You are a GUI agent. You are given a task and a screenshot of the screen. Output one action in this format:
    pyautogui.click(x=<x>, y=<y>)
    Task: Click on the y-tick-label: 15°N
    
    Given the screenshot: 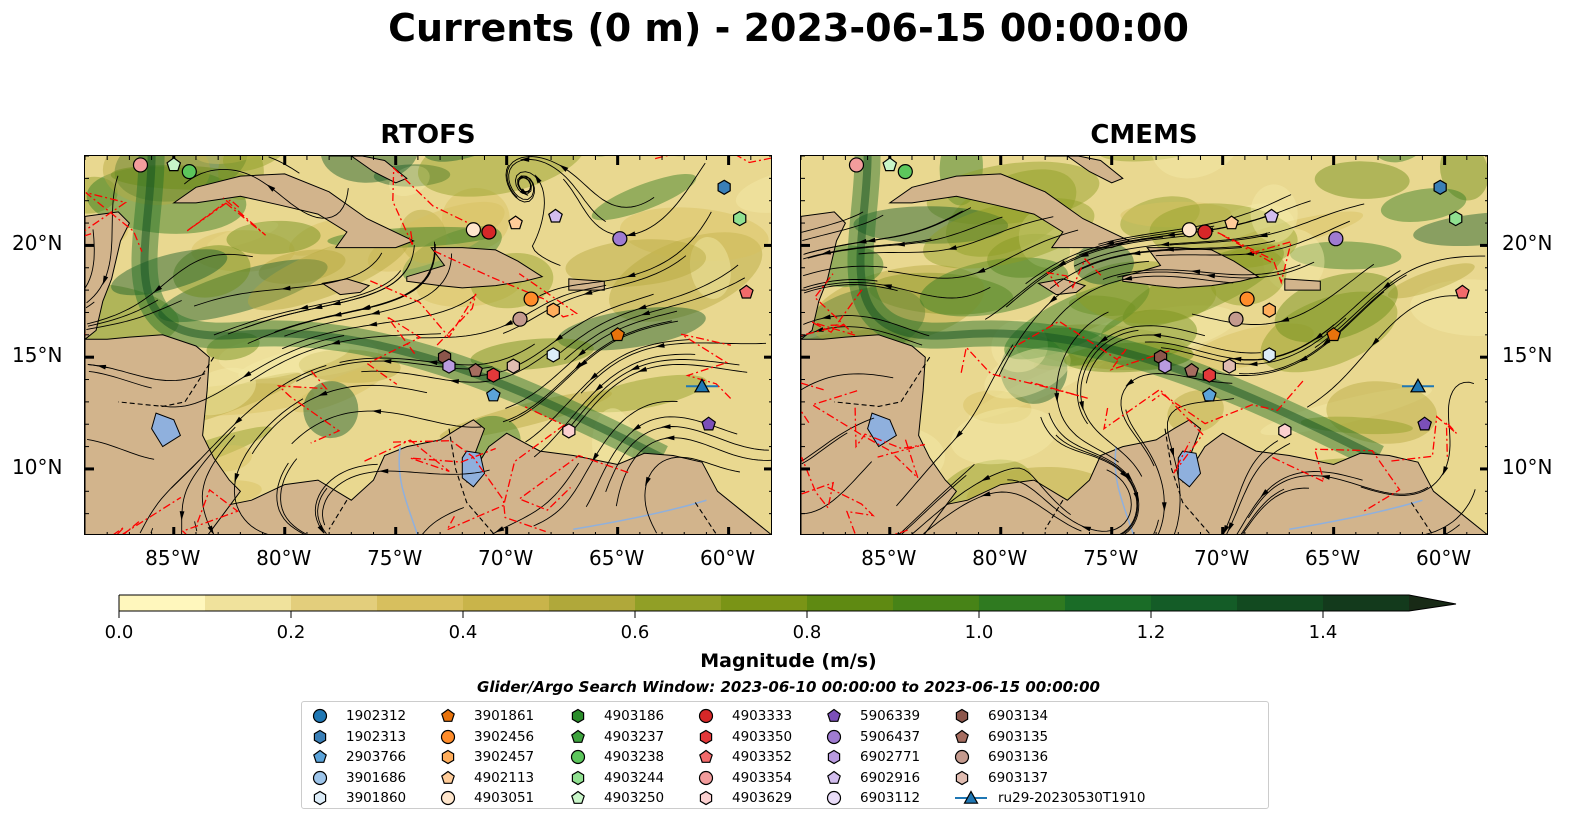 What is the action you would take?
    pyautogui.click(x=37, y=355)
    